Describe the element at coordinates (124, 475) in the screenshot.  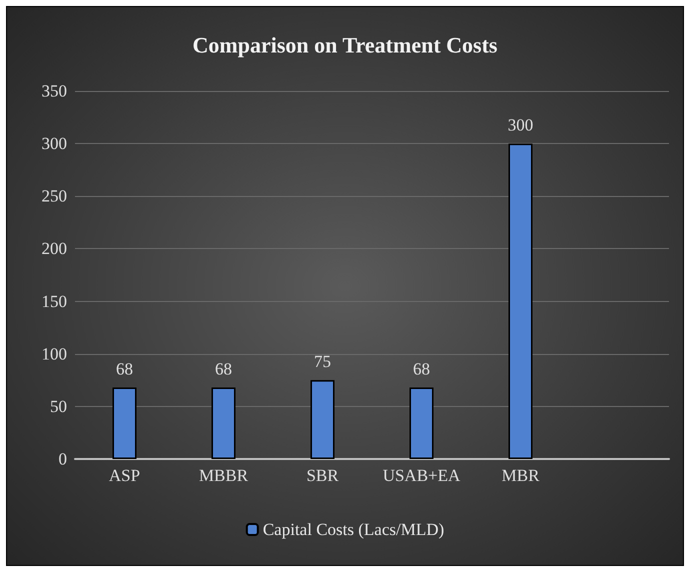
I see `x-tick-label: ASP` at that location.